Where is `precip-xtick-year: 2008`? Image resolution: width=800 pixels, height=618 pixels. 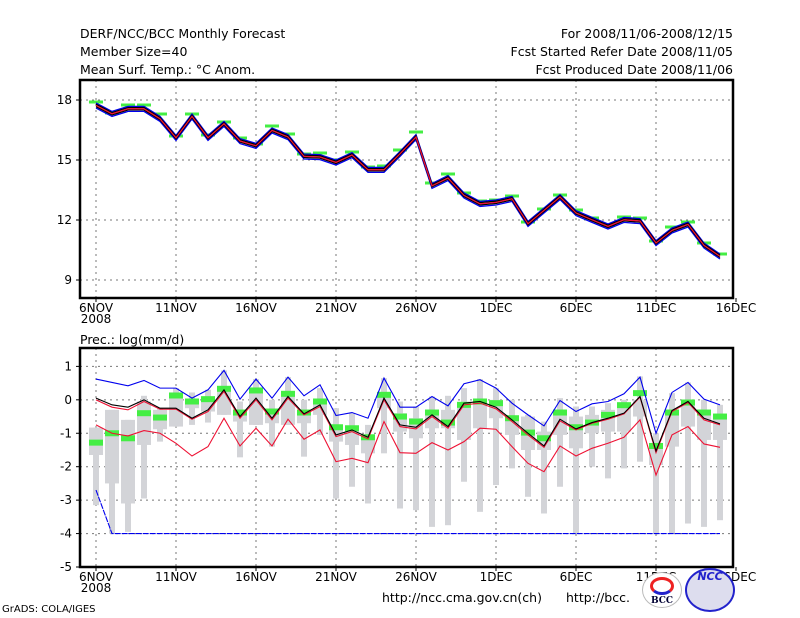
precip-xtick-year: 2008 is located at coordinates (96, 588).